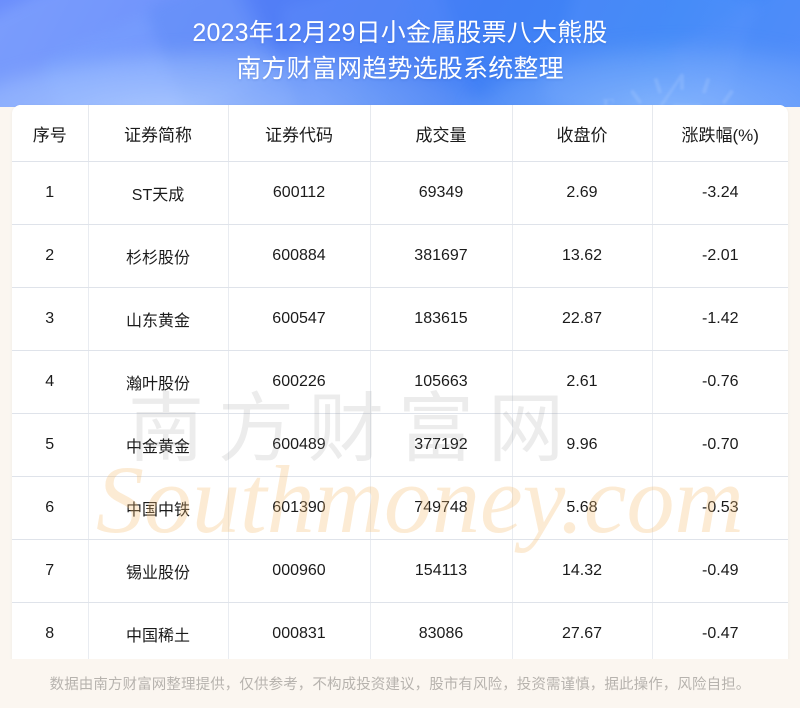 The height and width of the screenshot is (708, 800). I want to click on cell-volume: 377192, so click(441, 445).